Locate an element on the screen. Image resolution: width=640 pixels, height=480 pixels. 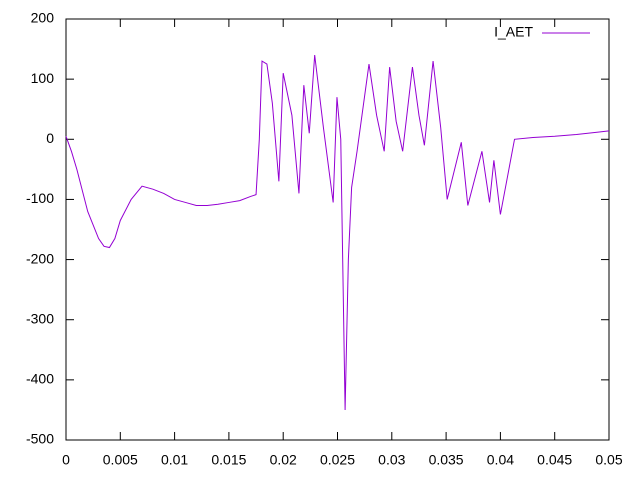
y-tick-label: -400 is located at coordinates (40, 379).